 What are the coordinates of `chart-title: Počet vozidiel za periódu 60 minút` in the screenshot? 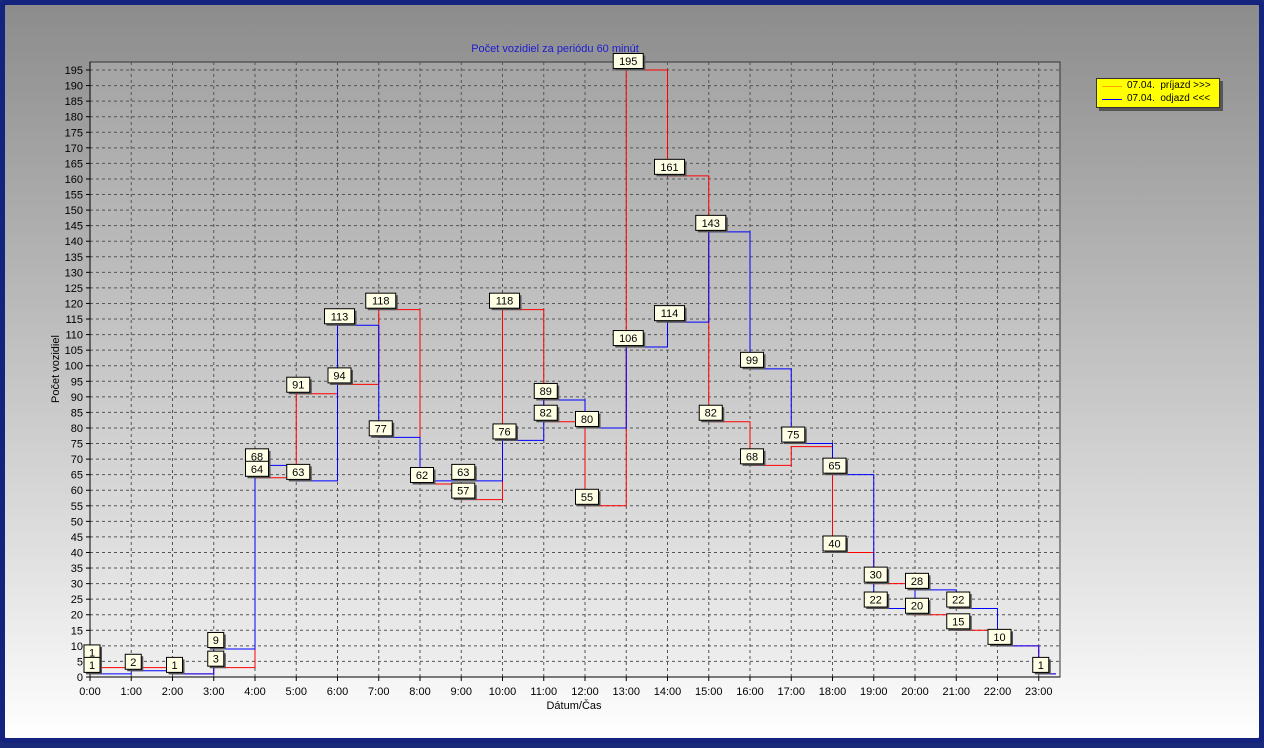 It's located at (555, 49).